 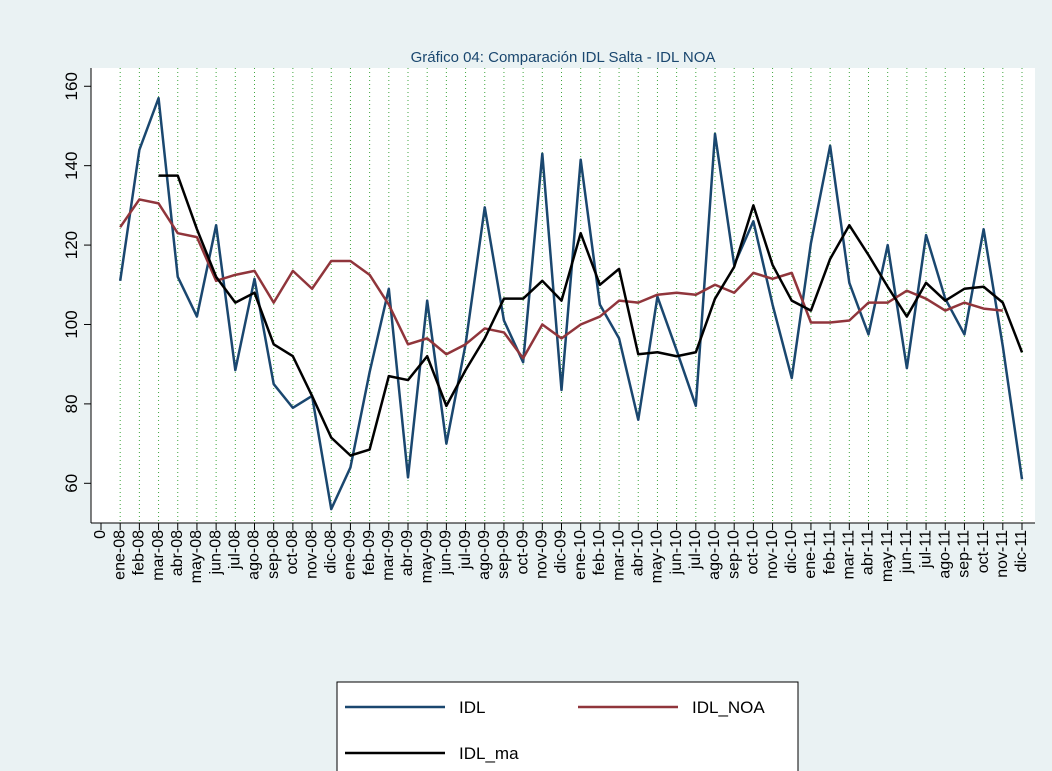 What do you see at coordinates (196, 556) in the screenshot?
I see `x-tick-label: may-08` at bounding box center [196, 556].